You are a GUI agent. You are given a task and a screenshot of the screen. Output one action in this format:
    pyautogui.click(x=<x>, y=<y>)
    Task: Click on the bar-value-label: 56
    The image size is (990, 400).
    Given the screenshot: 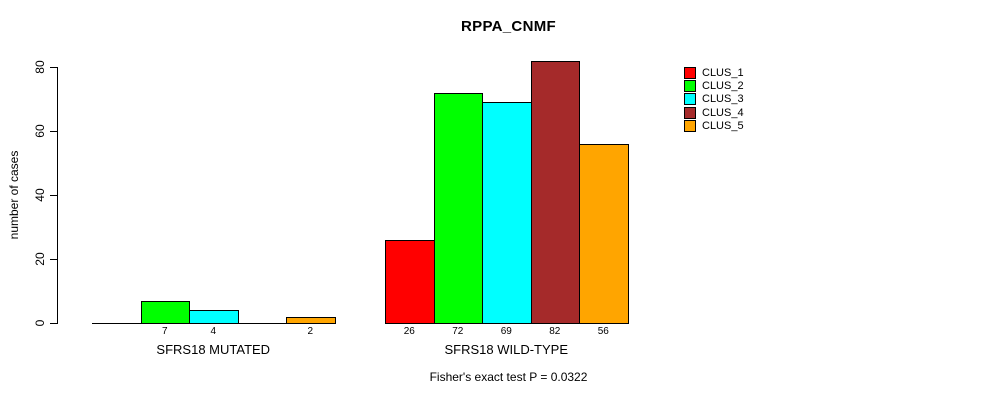 What is the action you would take?
    pyautogui.click(x=603, y=331)
    